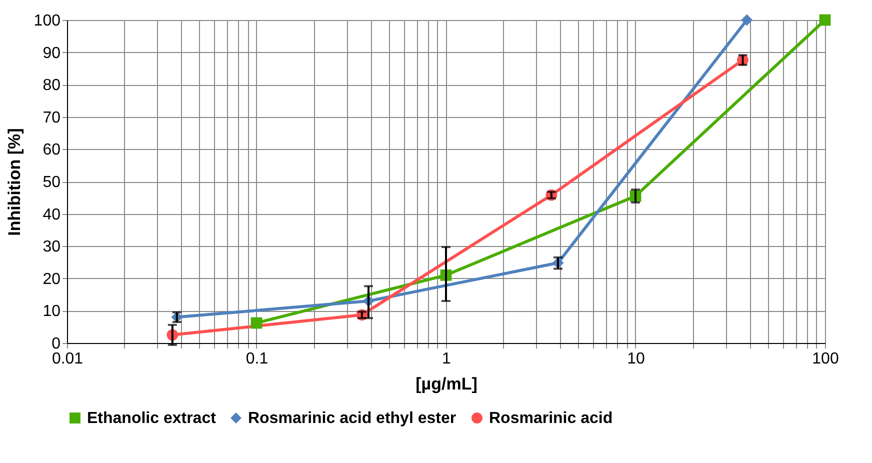  I want to click on legend-label: Rosmarinic acid ethyl ester, so click(352, 418).